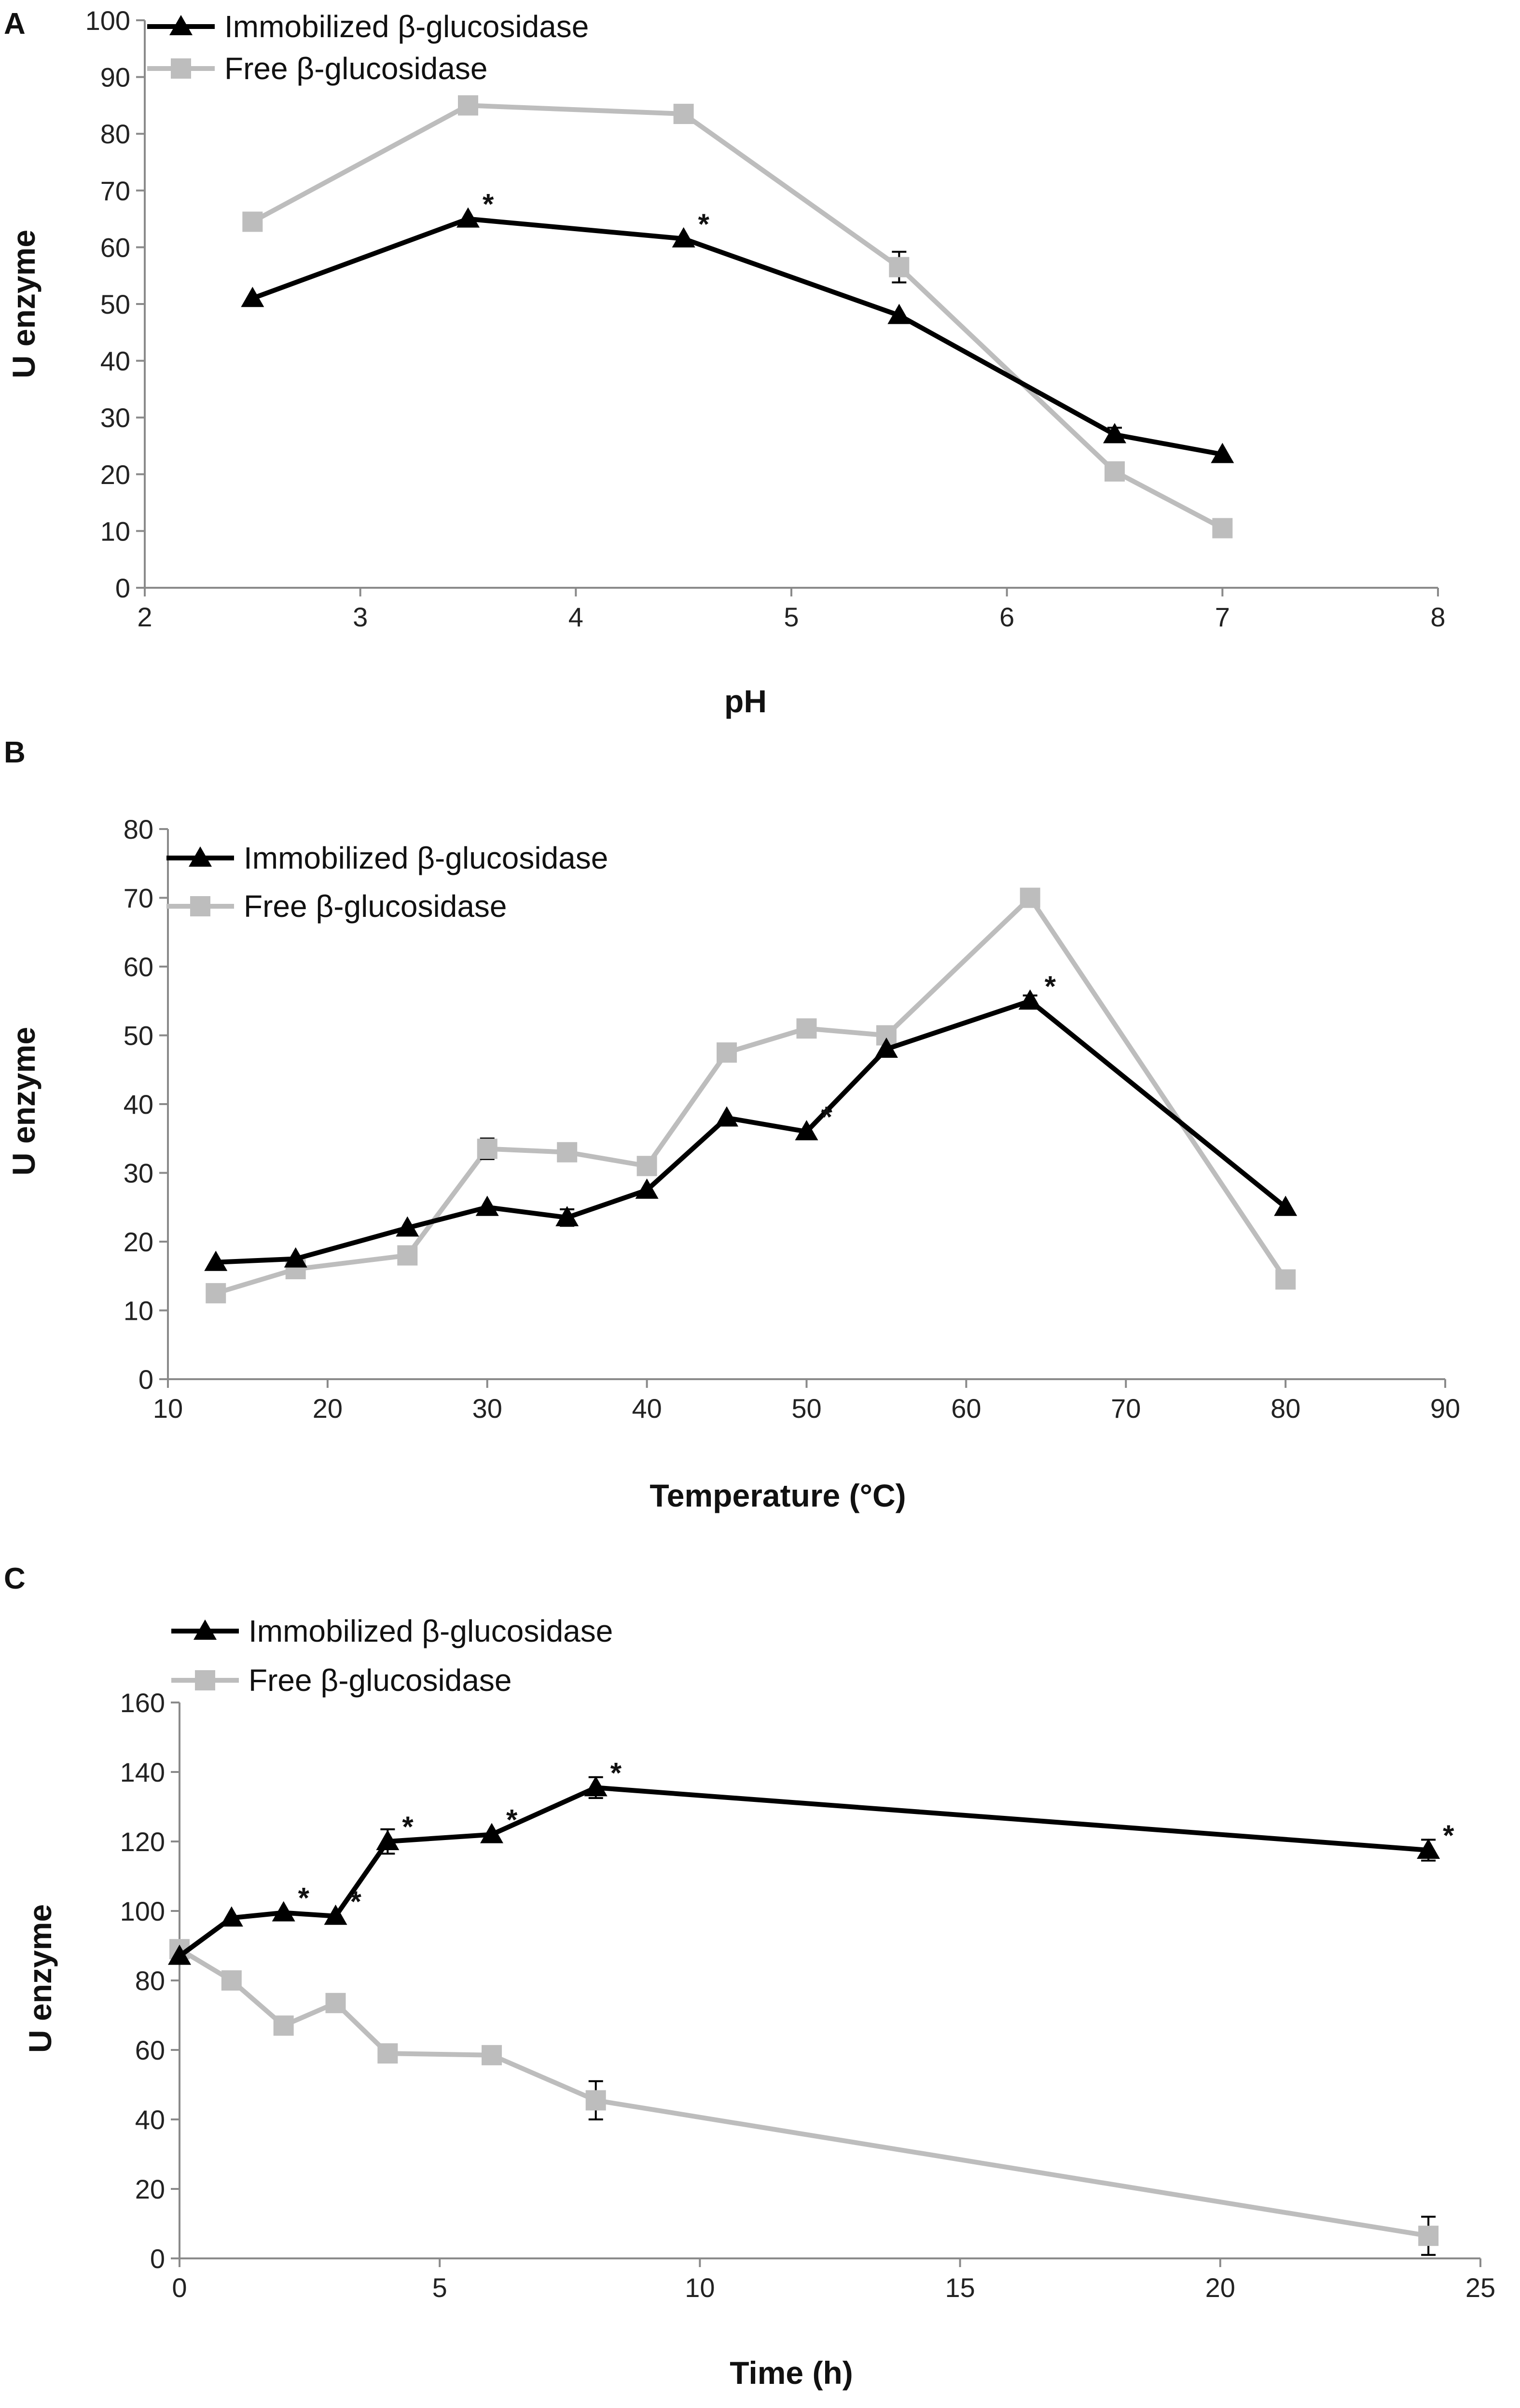 This screenshot has height=2408, width=1520. What do you see at coordinates (15, 752) in the screenshot?
I see `panel-letter: B` at bounding box center [15, 752].